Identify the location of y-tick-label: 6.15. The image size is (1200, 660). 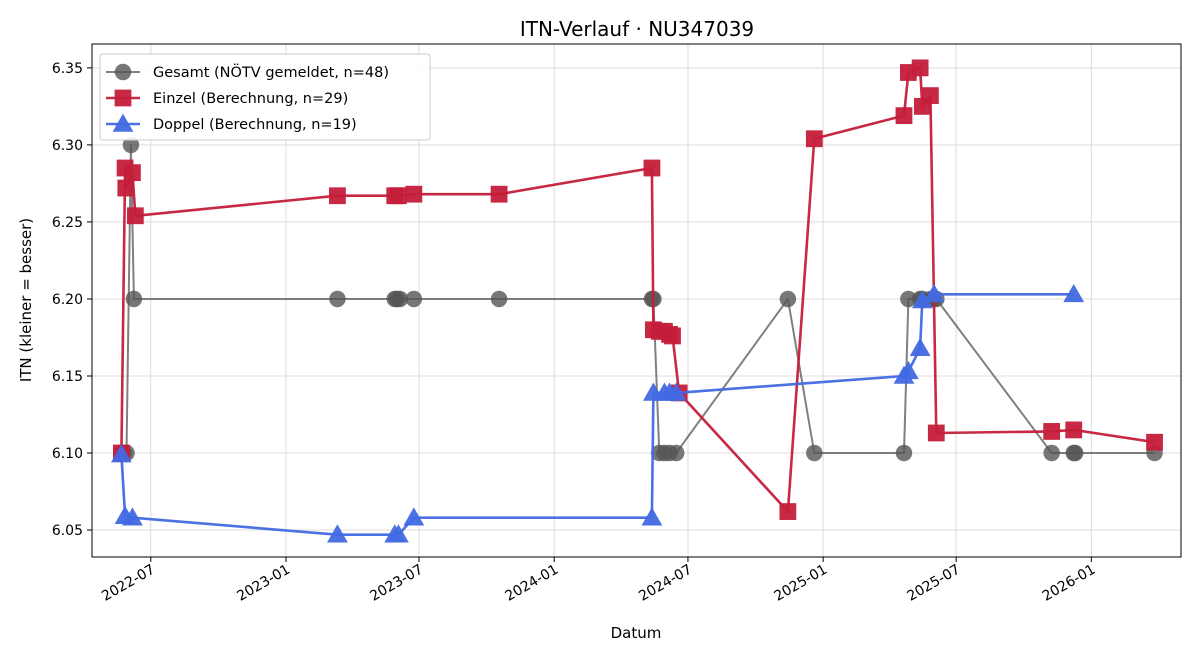
(67, 377).